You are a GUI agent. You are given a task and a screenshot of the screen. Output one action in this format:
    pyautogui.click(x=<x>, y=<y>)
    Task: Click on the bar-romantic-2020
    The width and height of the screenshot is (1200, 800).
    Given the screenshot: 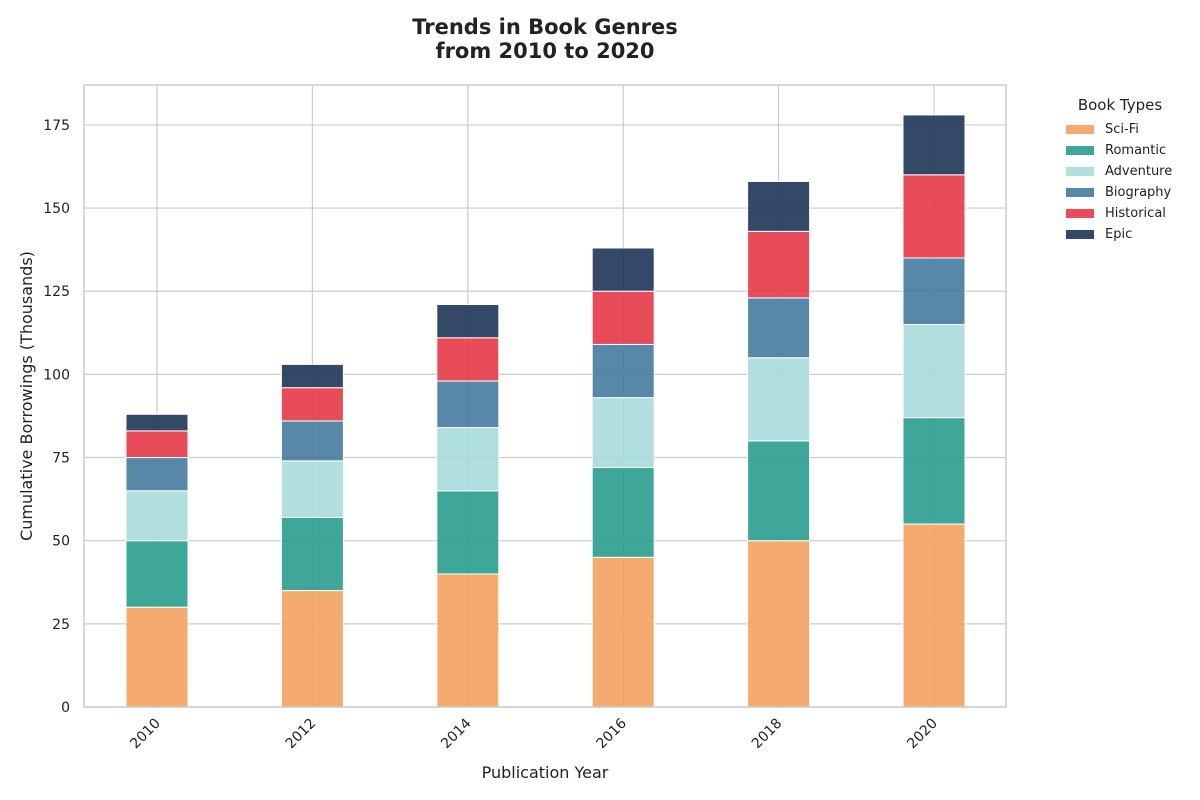 What is the action you would take?
    pyautogui.click(x=934, y=471)
    